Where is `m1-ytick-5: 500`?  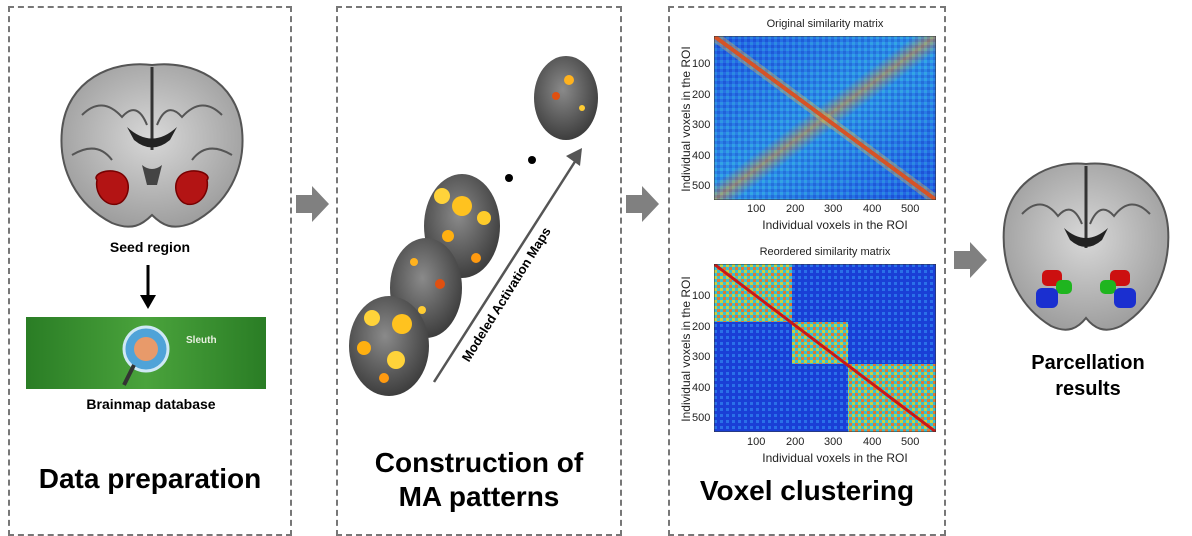 m1-ytick-5: 500 is located at coordinates (701, 186).